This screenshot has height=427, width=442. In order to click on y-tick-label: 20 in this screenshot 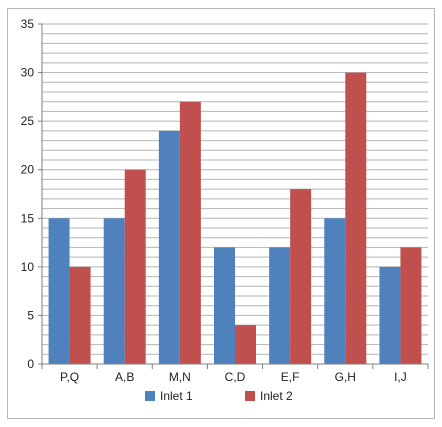, I will do `click(28, 170)`.